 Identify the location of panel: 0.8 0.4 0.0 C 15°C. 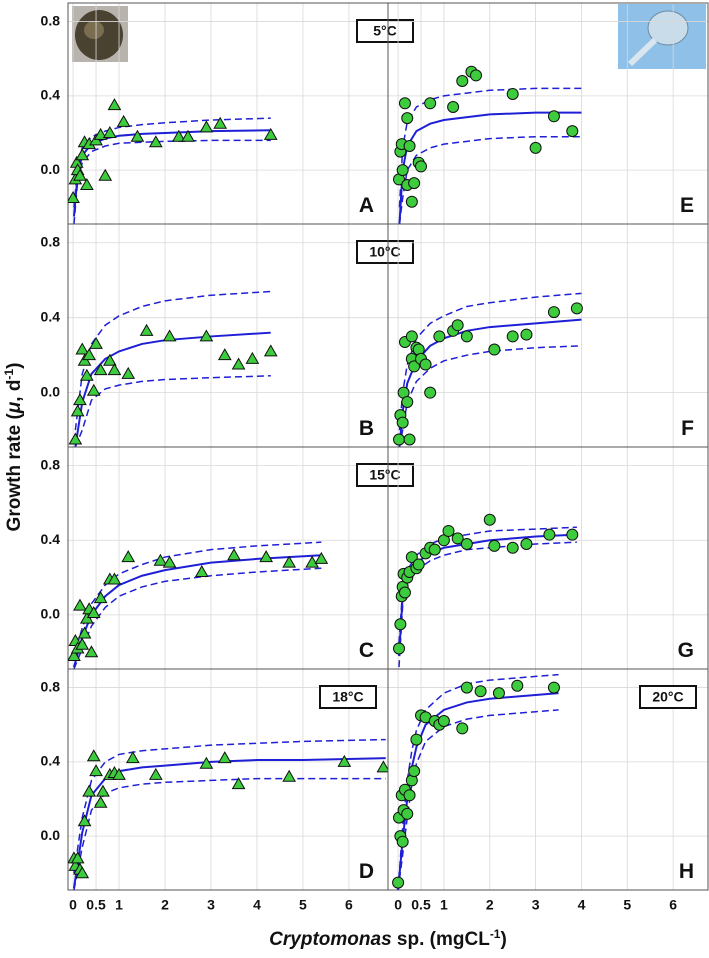
(227, 558).